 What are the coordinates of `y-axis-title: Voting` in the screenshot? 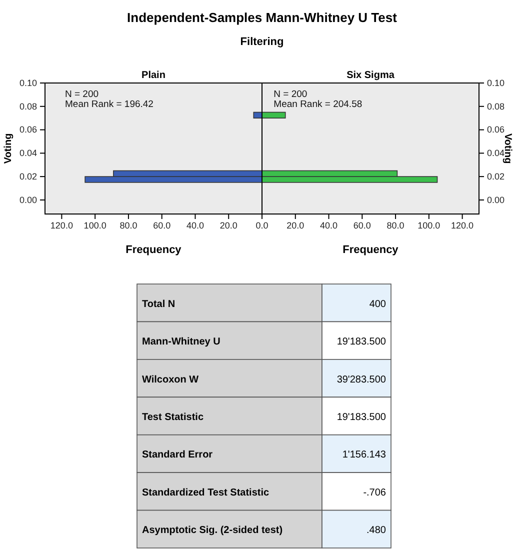 It's located at (8, 148).